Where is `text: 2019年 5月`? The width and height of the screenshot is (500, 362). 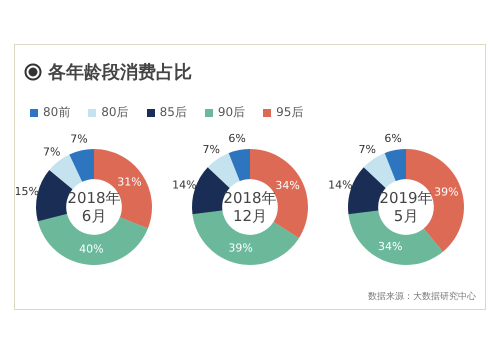 text: 2019年 5月 is located at coordinates (406, 207).